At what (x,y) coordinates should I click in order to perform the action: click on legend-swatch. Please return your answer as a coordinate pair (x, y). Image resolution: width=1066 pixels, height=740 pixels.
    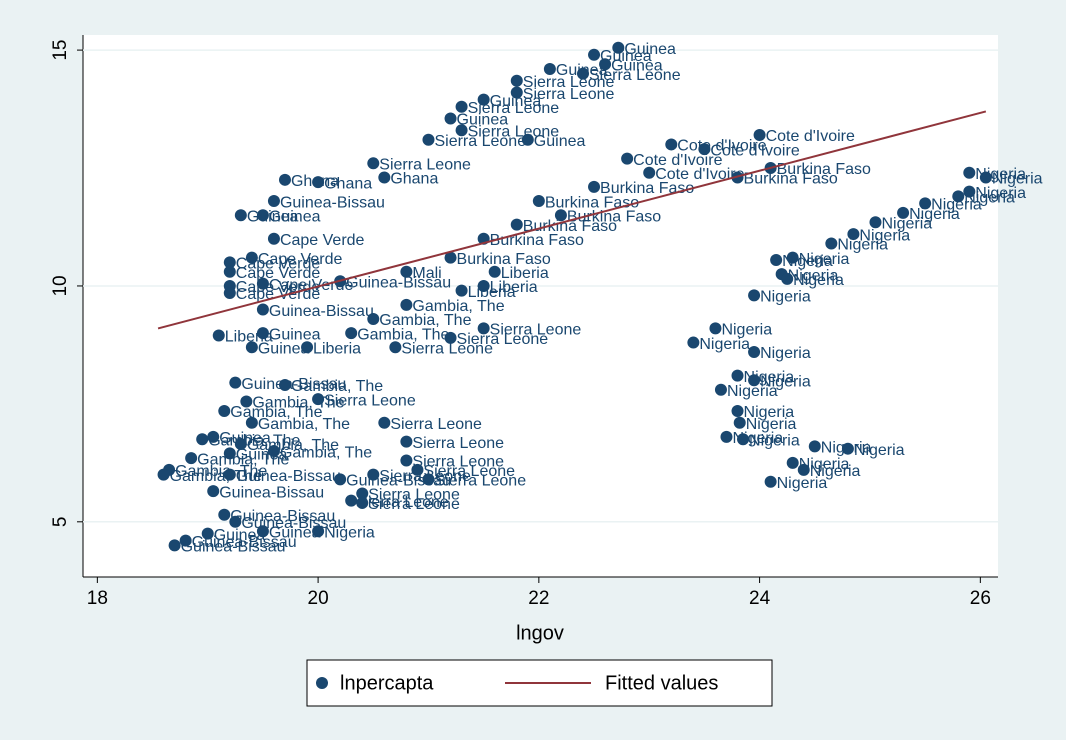
    Looking at the image, I should click on (322, 683).